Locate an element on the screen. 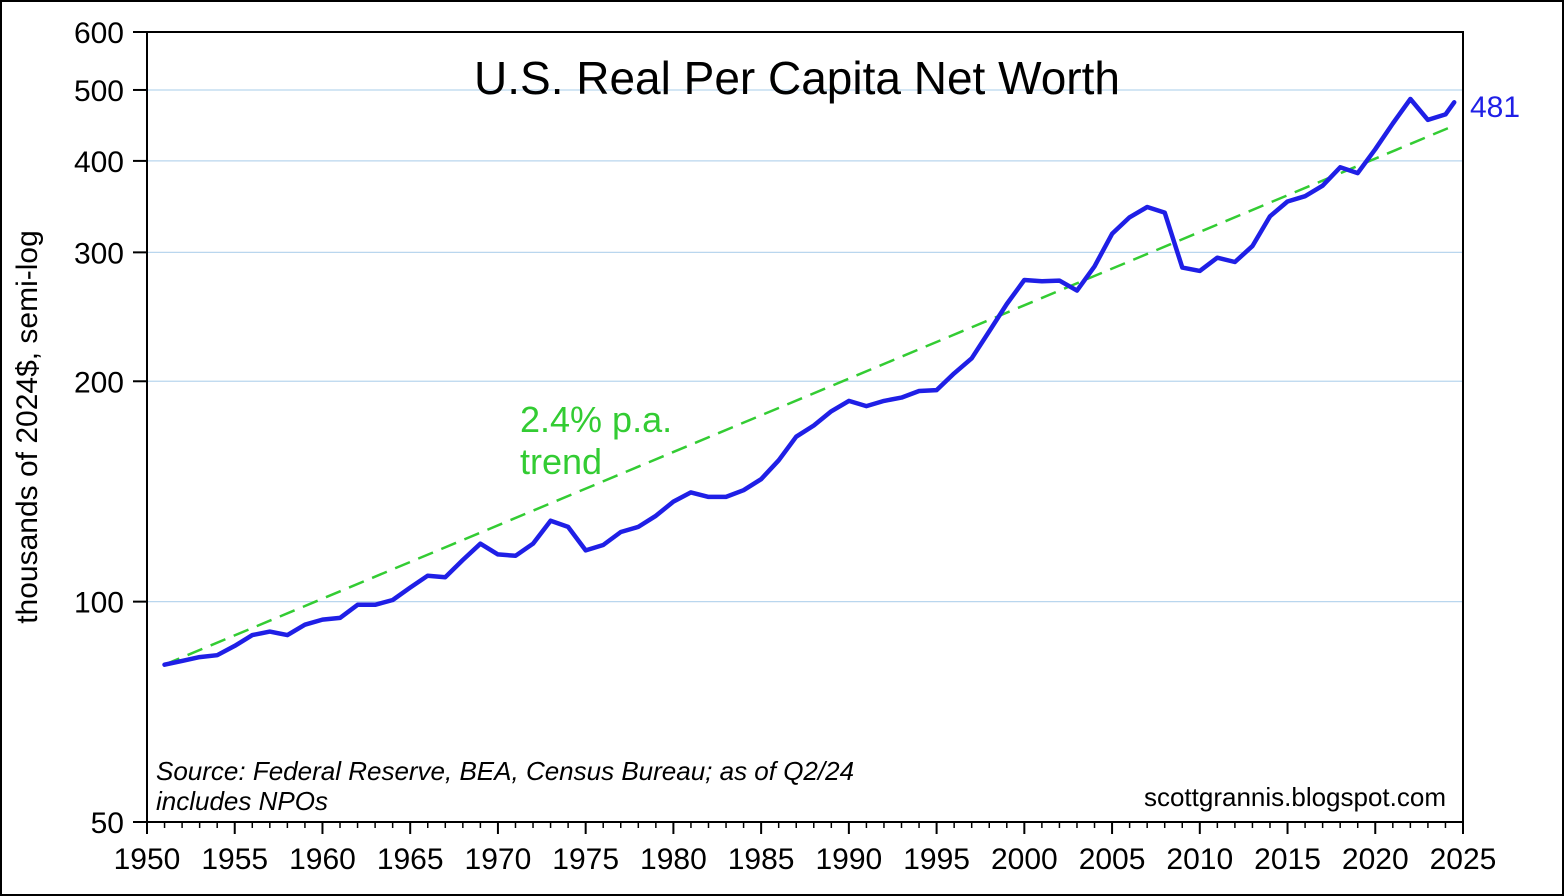  y-tick-label-500: 500 is located at coordinates (99, 91).